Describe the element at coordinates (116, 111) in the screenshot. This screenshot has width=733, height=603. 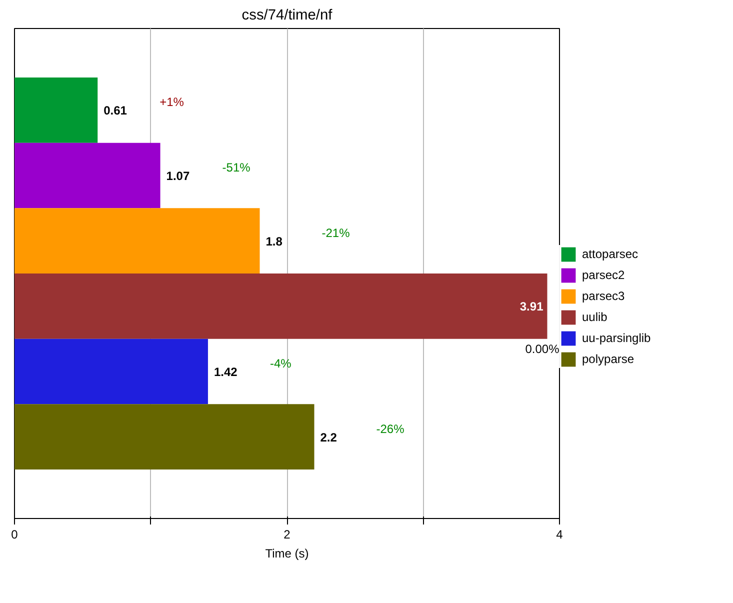
I see `data-label: 0.61` at that location.